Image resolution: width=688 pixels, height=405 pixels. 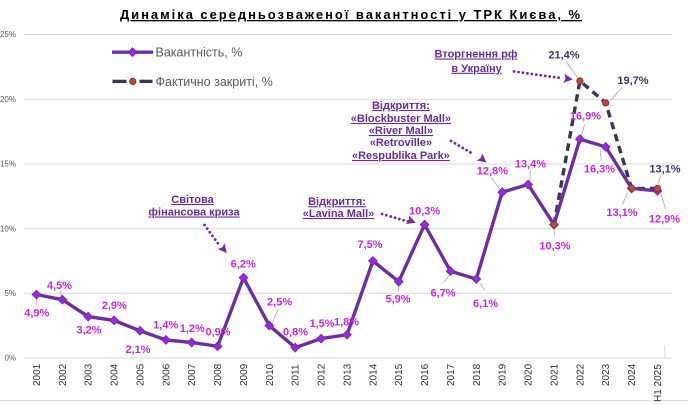 I want to click on svg-text: 4,5%, so click(x=59, y=286).